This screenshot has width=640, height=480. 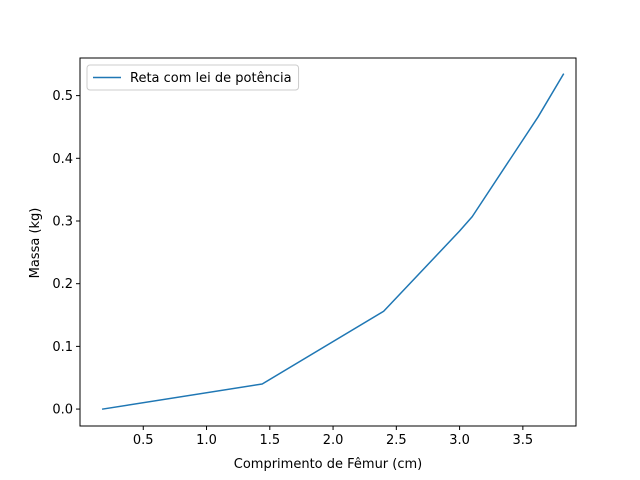 I want to click on y-tick-label: 0.0, so click(x=62, y=410).